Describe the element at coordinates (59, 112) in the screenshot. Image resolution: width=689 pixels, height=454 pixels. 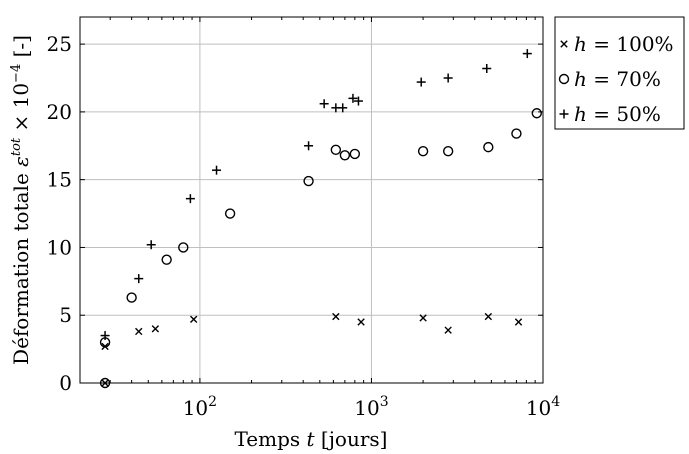
I see `y-tick-label: 20` at that location.